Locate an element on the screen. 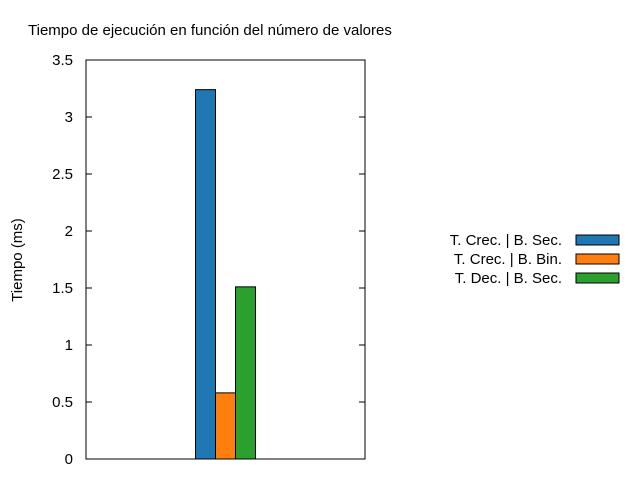  legend-label: T. Crec. | B. Sec. is located at coordinates (506, 240).